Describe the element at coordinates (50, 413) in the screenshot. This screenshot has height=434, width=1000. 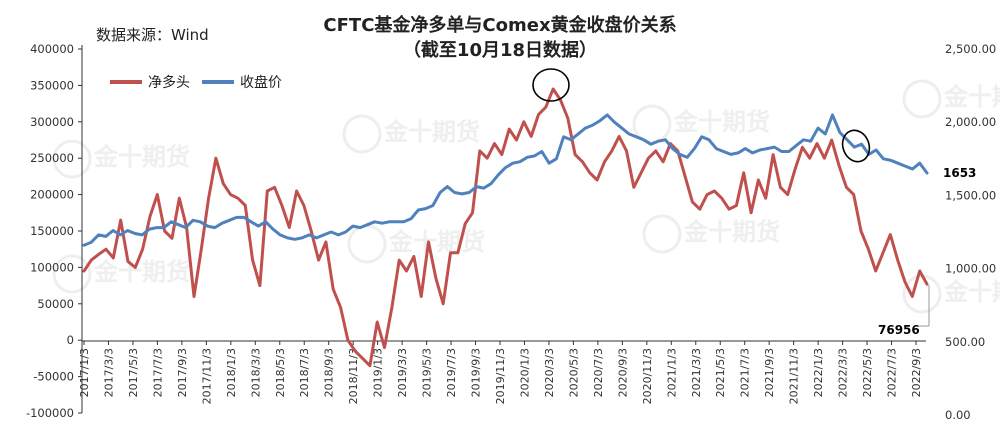
I see `left-tick-label: -100000` at that location.